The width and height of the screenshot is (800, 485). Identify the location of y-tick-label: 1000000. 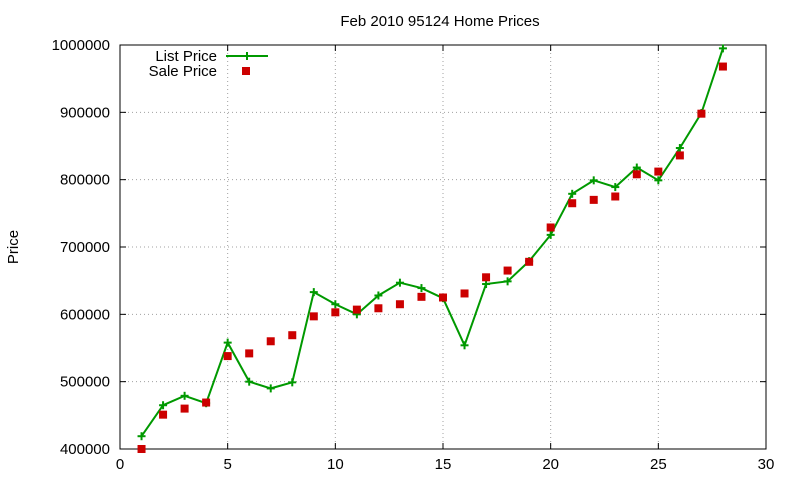
(81, 45).